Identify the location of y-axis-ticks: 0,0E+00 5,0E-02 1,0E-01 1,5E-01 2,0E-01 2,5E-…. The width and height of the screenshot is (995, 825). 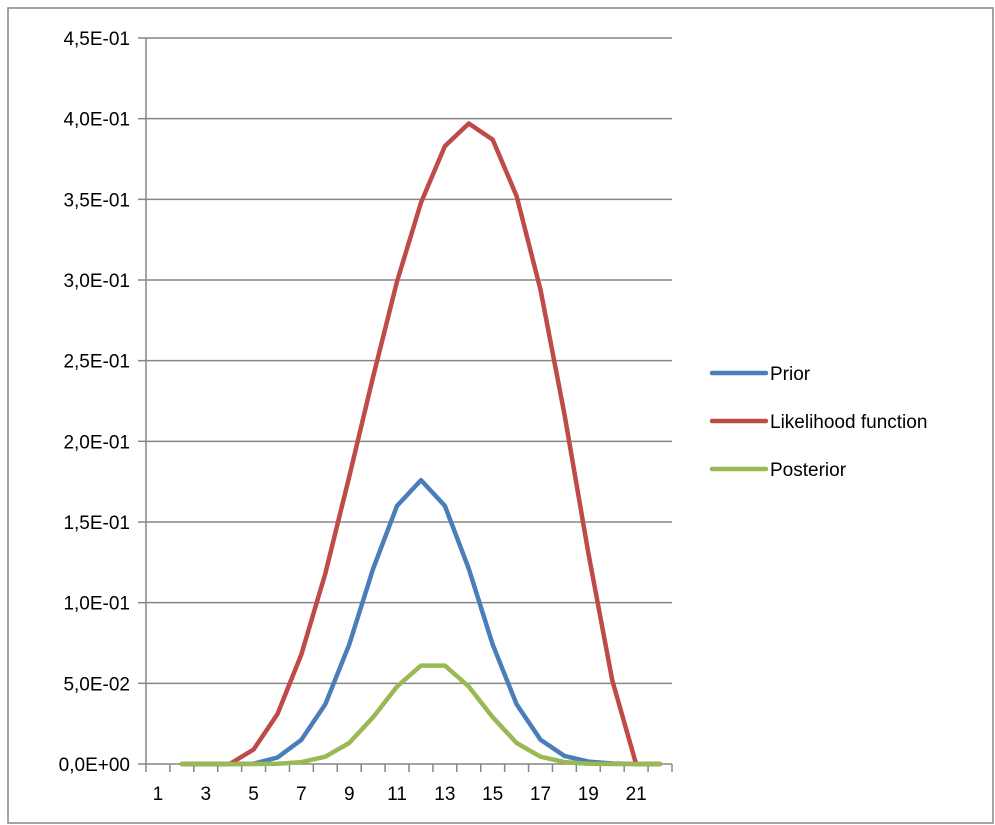
(102, 402).